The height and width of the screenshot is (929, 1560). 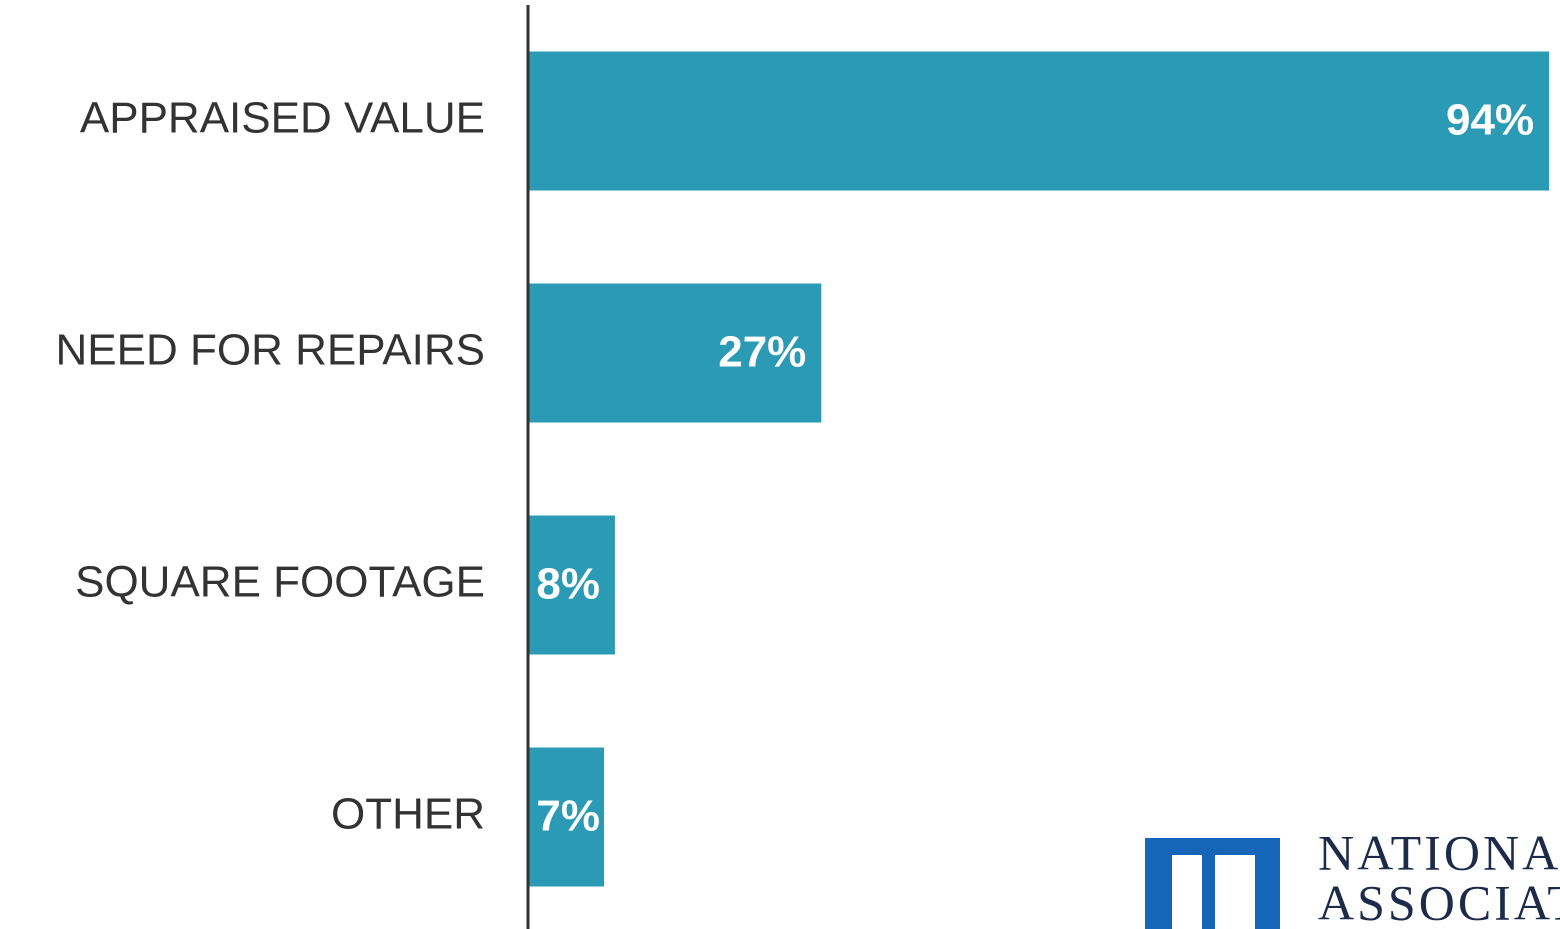 What do you see at coordinates (568, 584) in the screenshot?
I see `data-label: 8%` at bounding box center [568, 584].